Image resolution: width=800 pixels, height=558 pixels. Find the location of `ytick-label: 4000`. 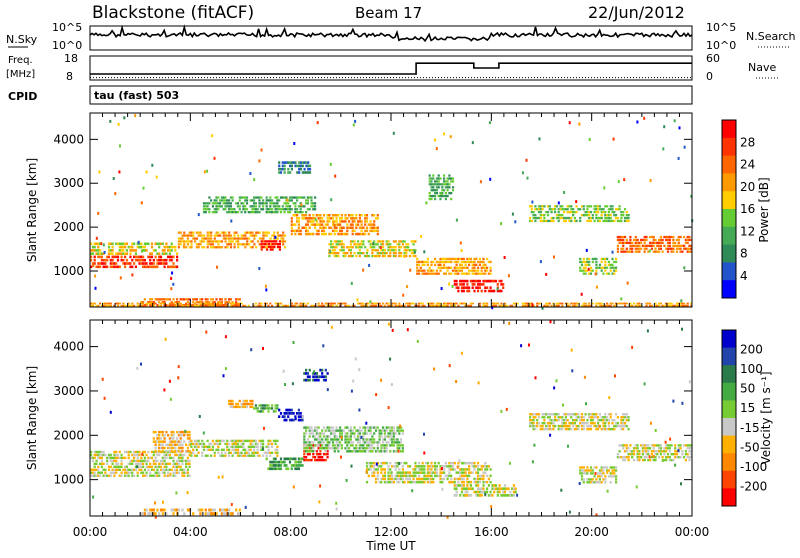

ytick-label: 4000 is located at coordinates (68, 139).